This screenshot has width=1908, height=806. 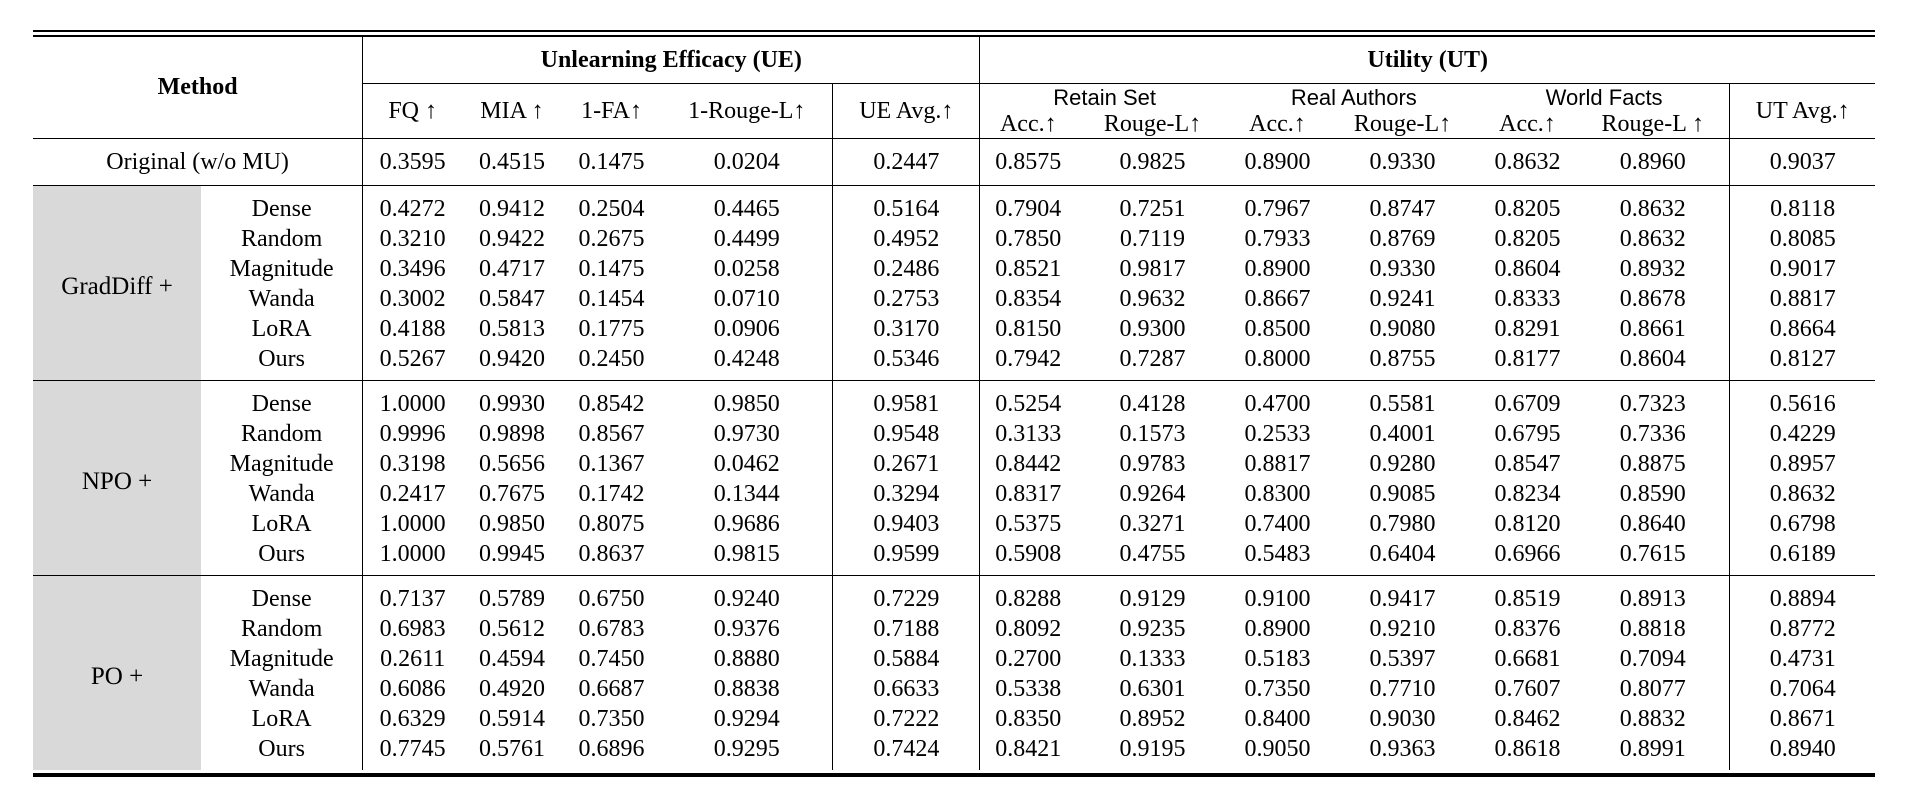 What do you see at coordinates (511, 659) in the screenshot?
I see `value-cell: 0.4594` at bounding box center [511, 659].